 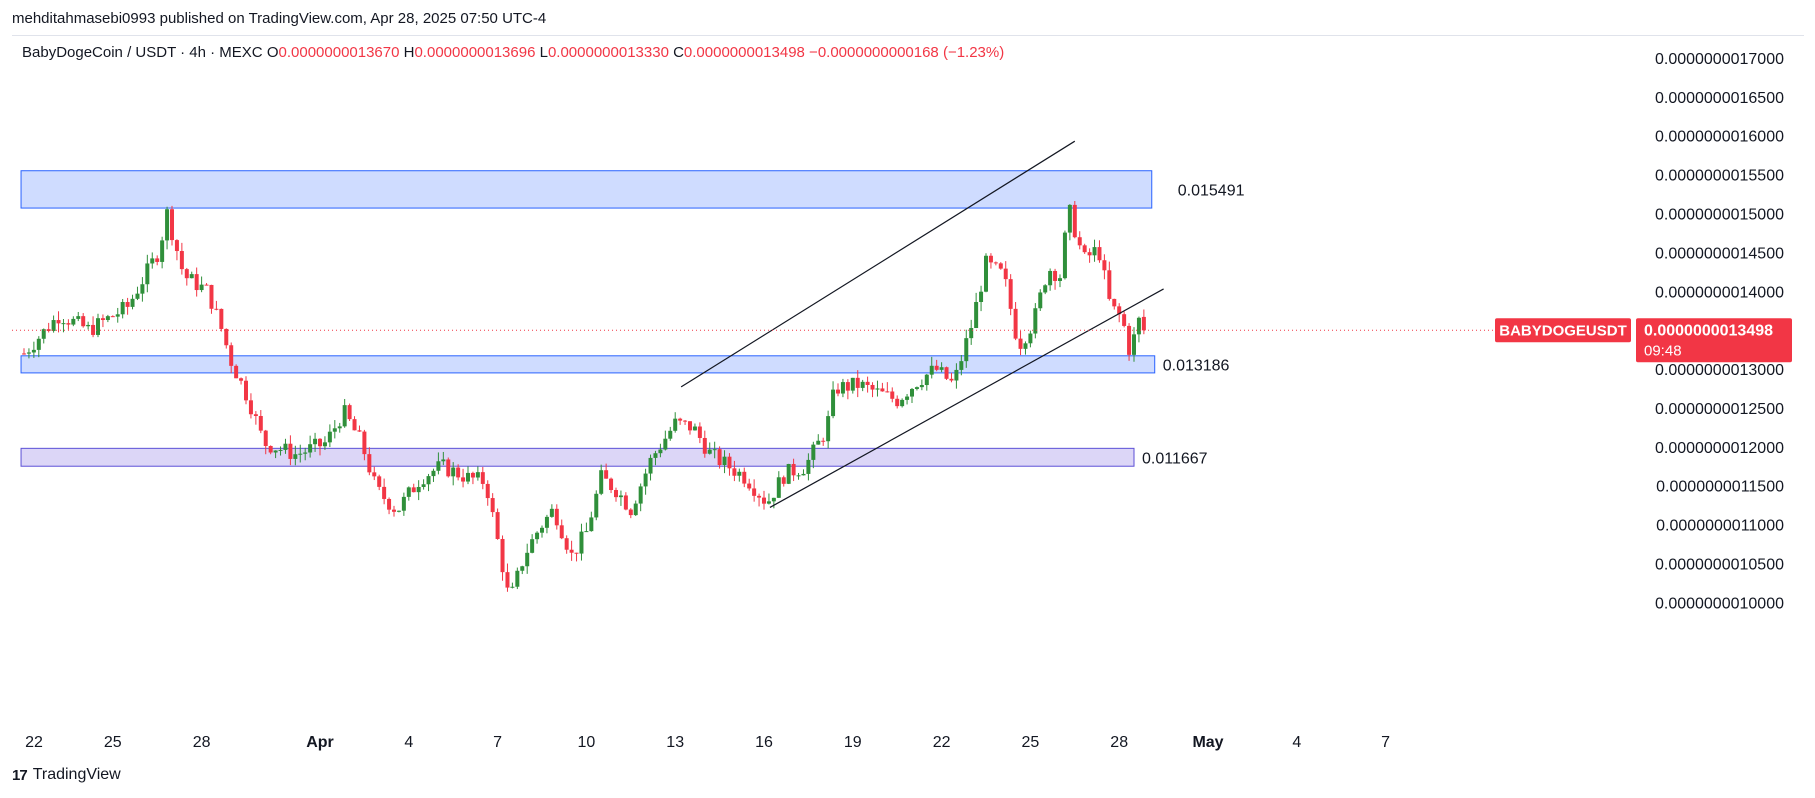 What do you see at coordinates (904, 52) in the screenshot?
I see `legend-change: −0.0000000000168 (−1.23%)` at bounding box center [904, 52].